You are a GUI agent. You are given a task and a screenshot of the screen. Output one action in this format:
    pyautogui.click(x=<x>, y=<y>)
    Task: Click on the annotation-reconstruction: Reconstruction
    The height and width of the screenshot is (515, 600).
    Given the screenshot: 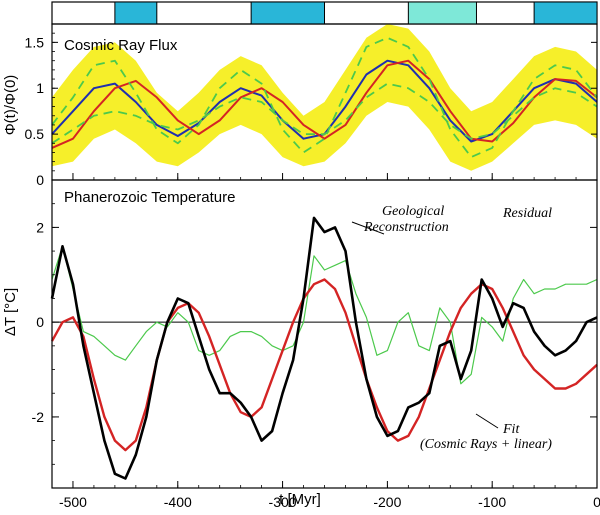 What is the action you would take?
    pyautogui.click(x=406, y=227)
    